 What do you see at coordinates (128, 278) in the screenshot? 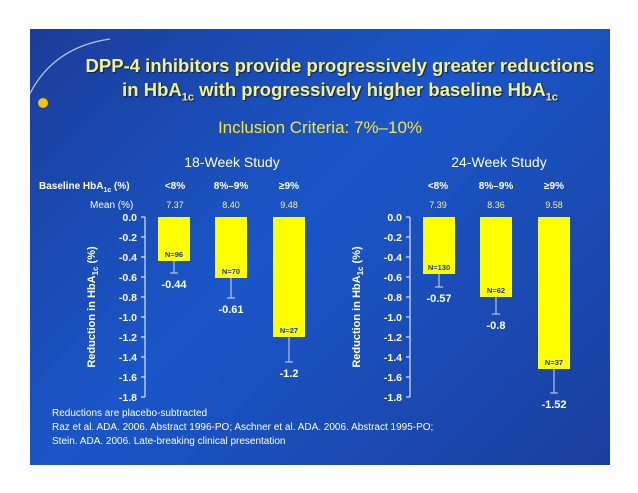
I see `chart-1-tick-label: -0.6` at bounding box center [128, 278].